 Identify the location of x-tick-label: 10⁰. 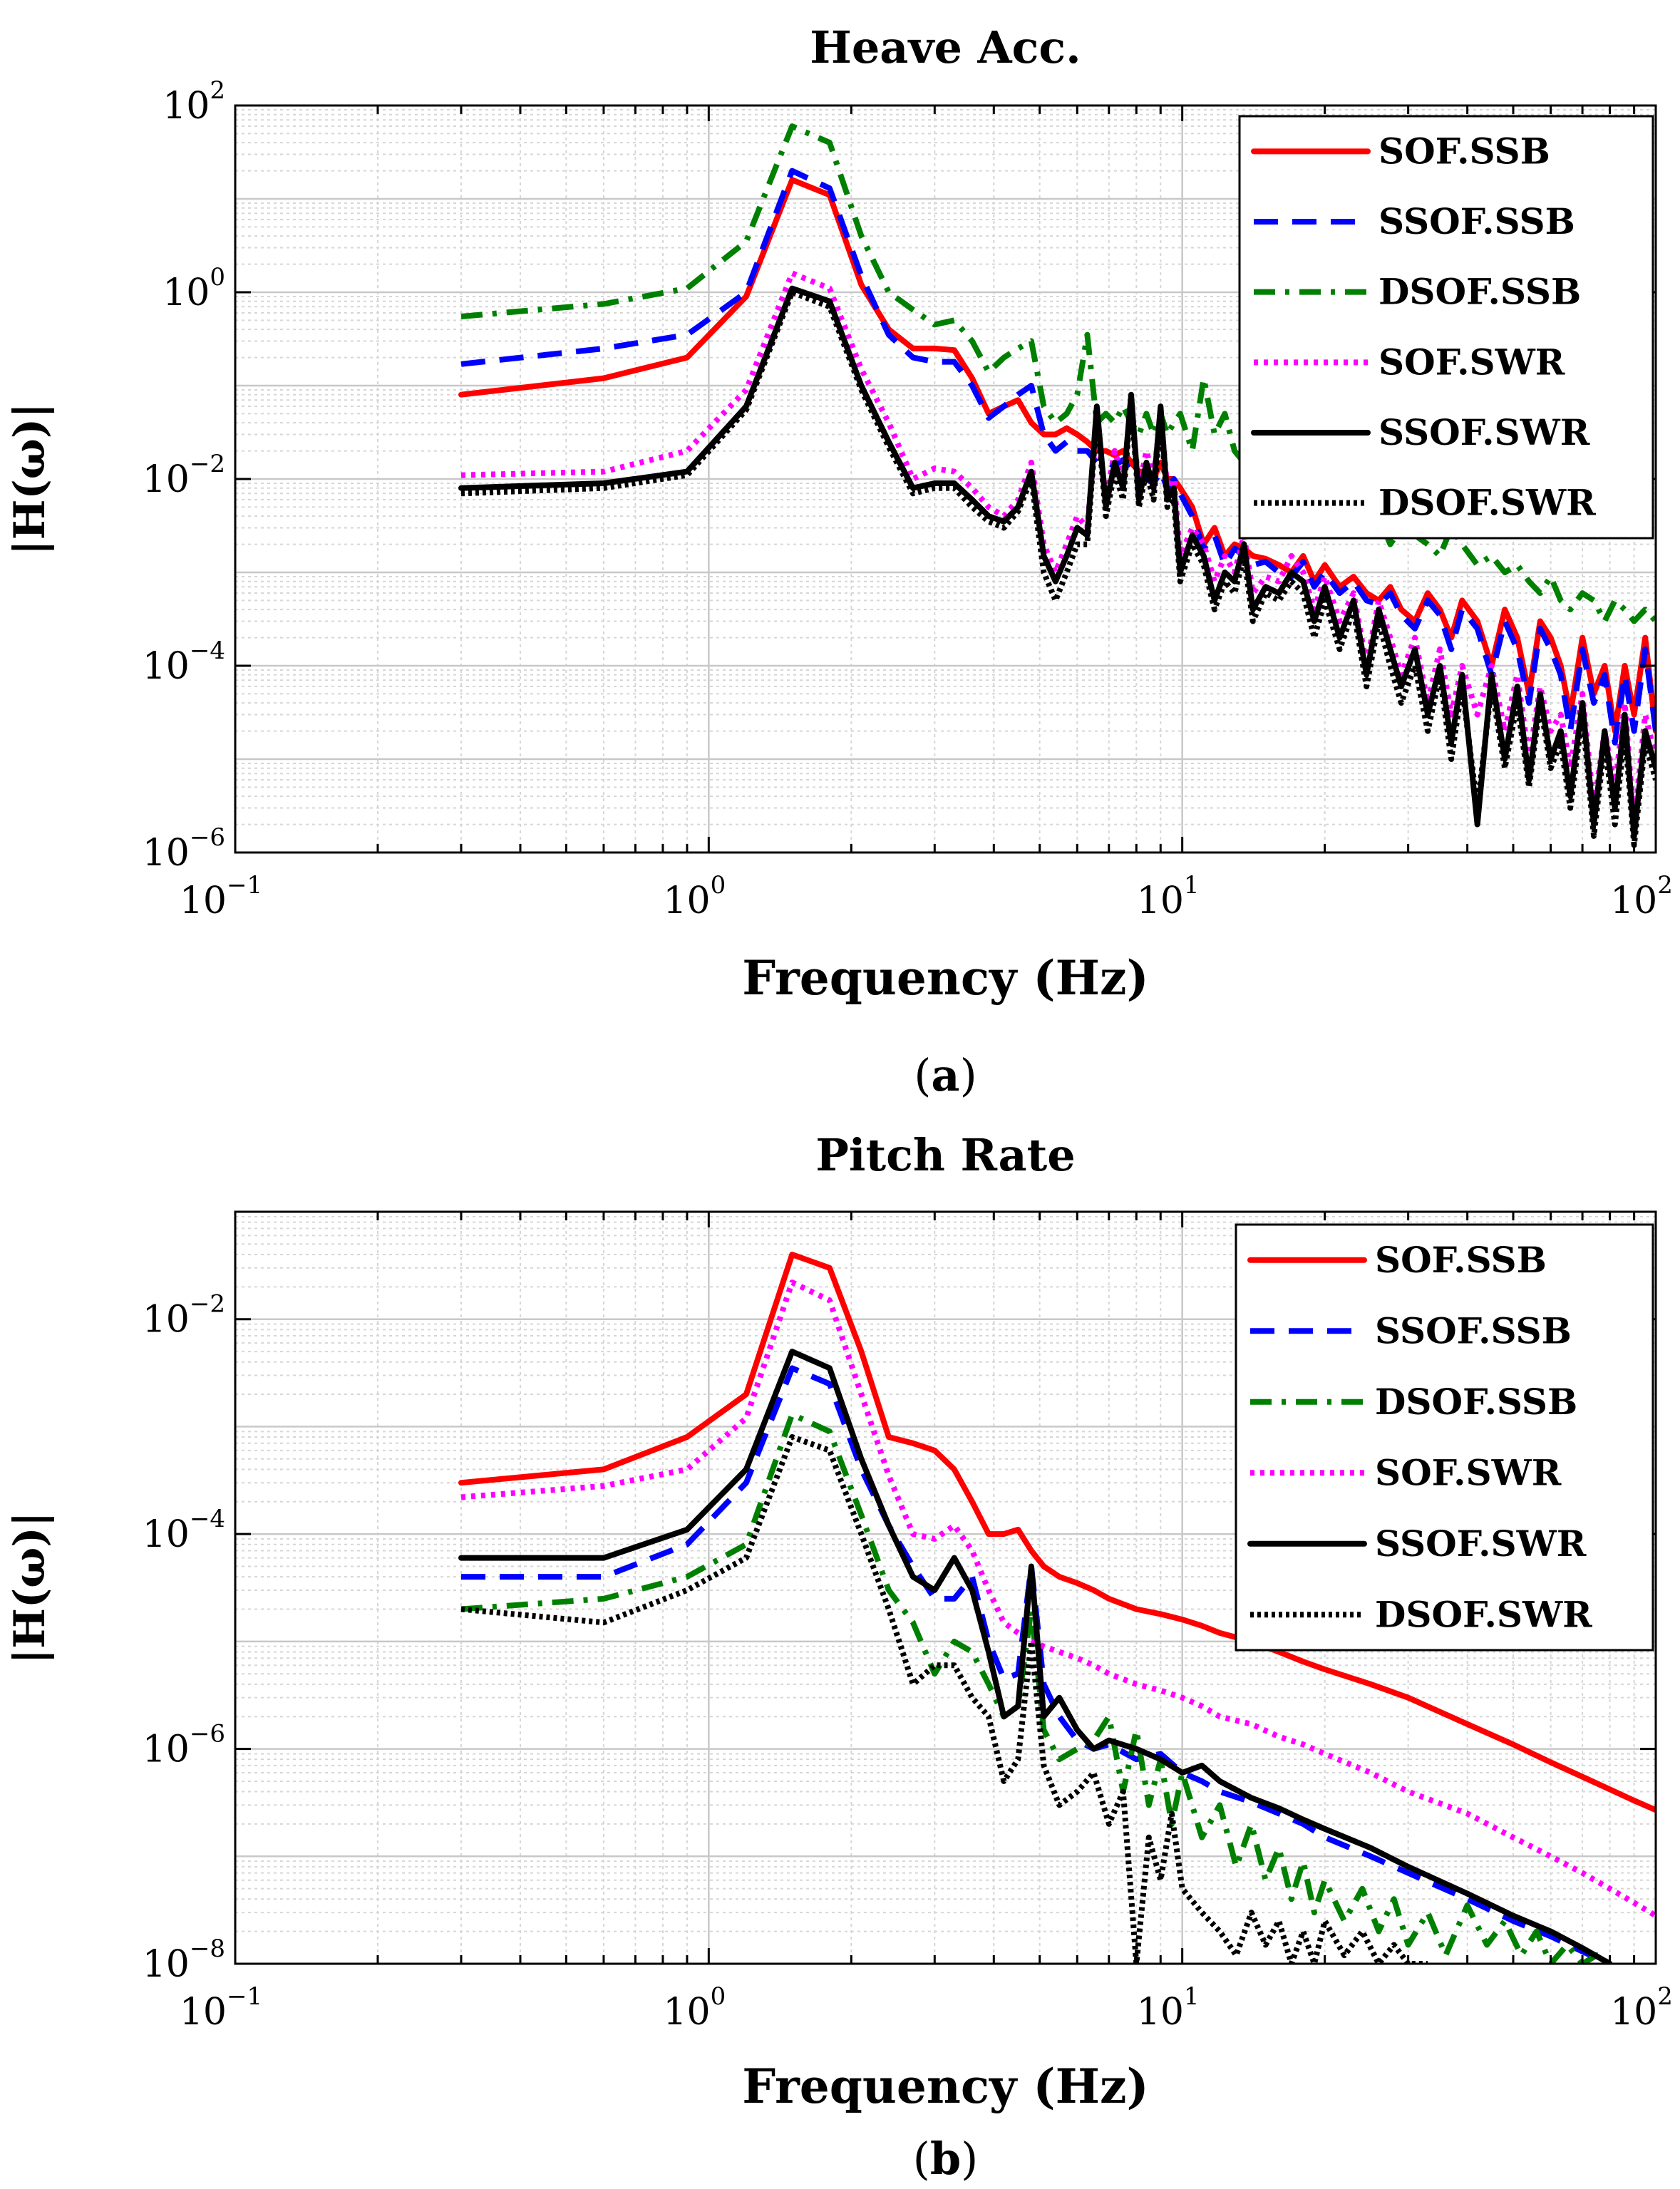
(694, 896).